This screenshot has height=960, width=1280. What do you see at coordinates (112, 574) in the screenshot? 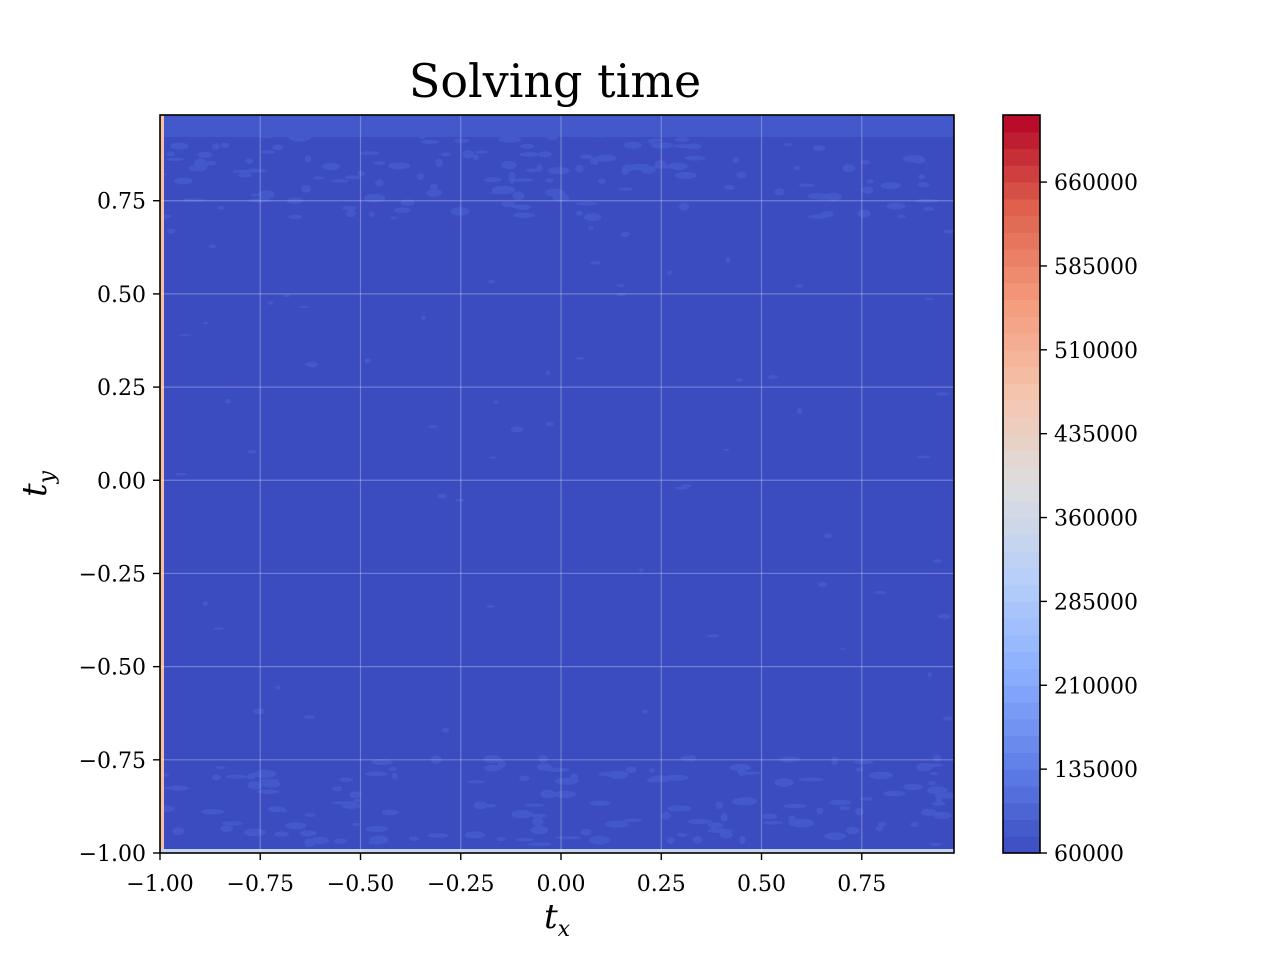
I see `y-tick-label: −0.25` at bounding box center [112, 574].